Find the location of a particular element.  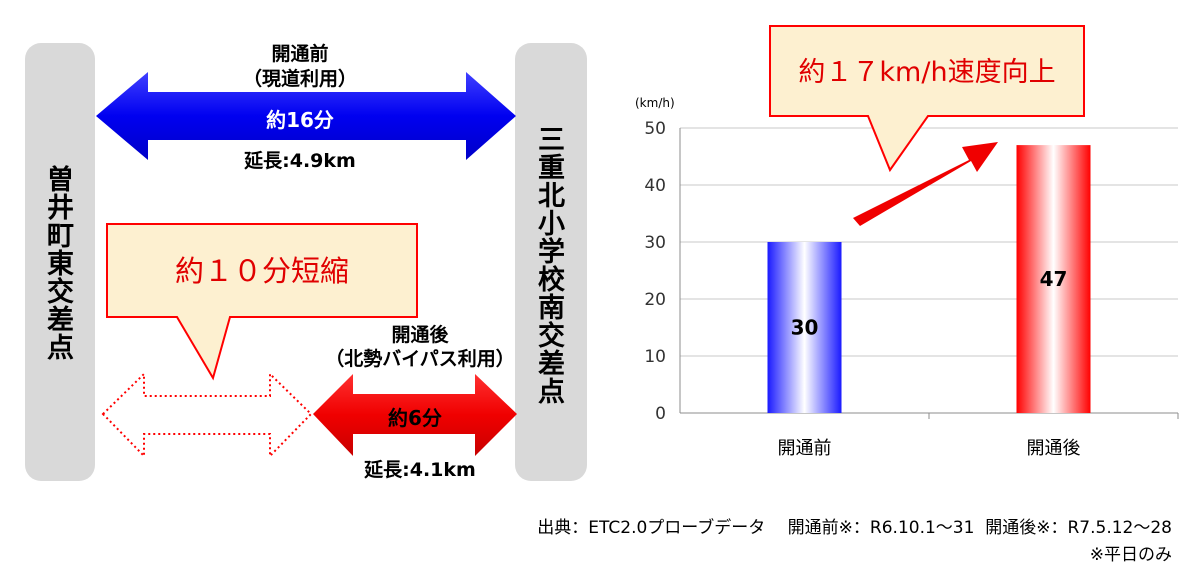

bar-before is located at coordinates (804, 327).